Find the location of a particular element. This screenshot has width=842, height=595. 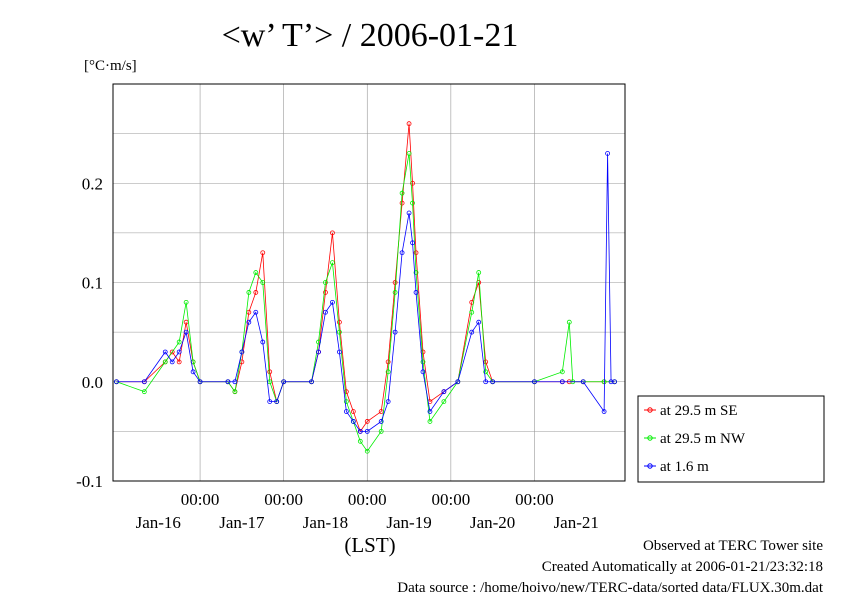

x-tick-date-label: Jan-20 is located at coordinates (492, 522).